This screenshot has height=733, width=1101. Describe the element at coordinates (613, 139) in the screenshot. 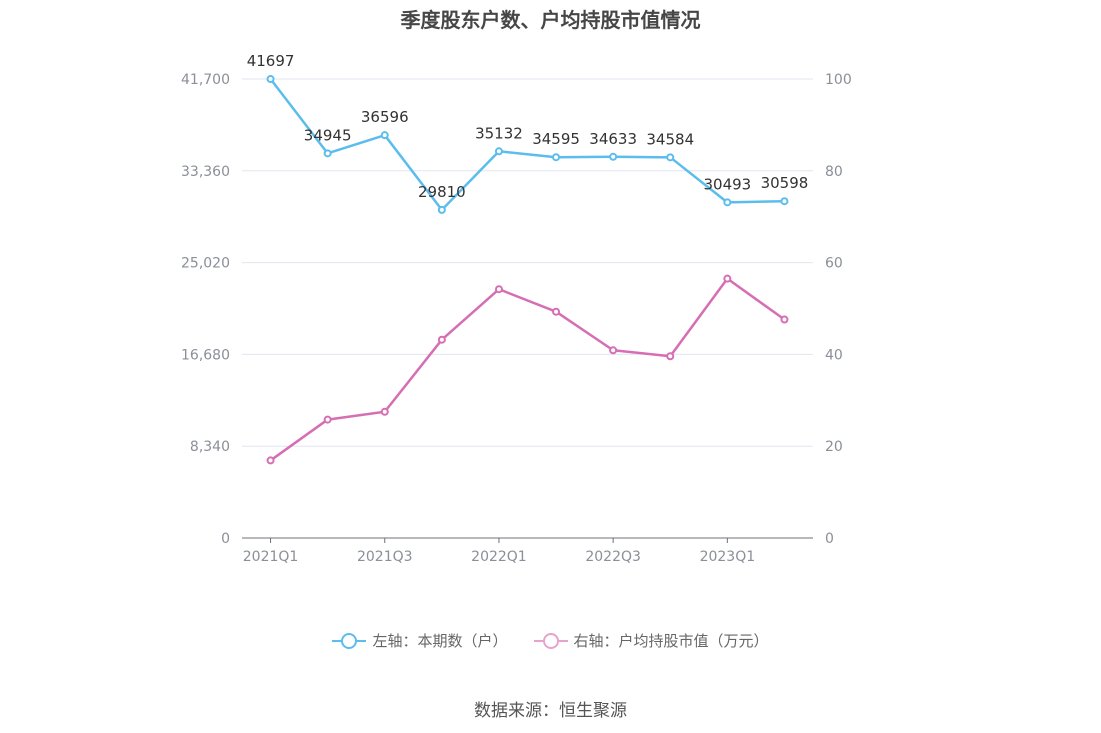

I see `data-label: 34633` at that location.